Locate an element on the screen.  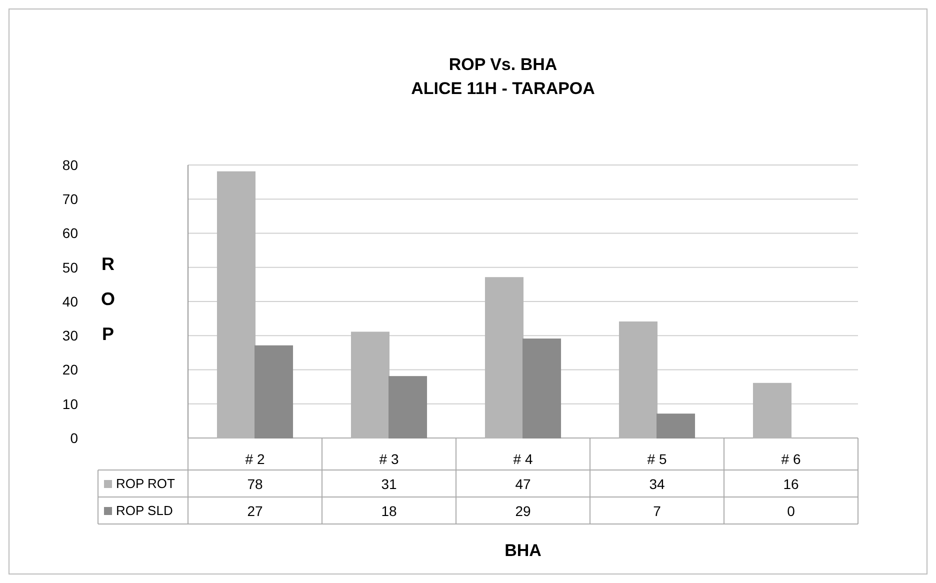
x-axis-title: BHA is located at coordinates (523, 550).